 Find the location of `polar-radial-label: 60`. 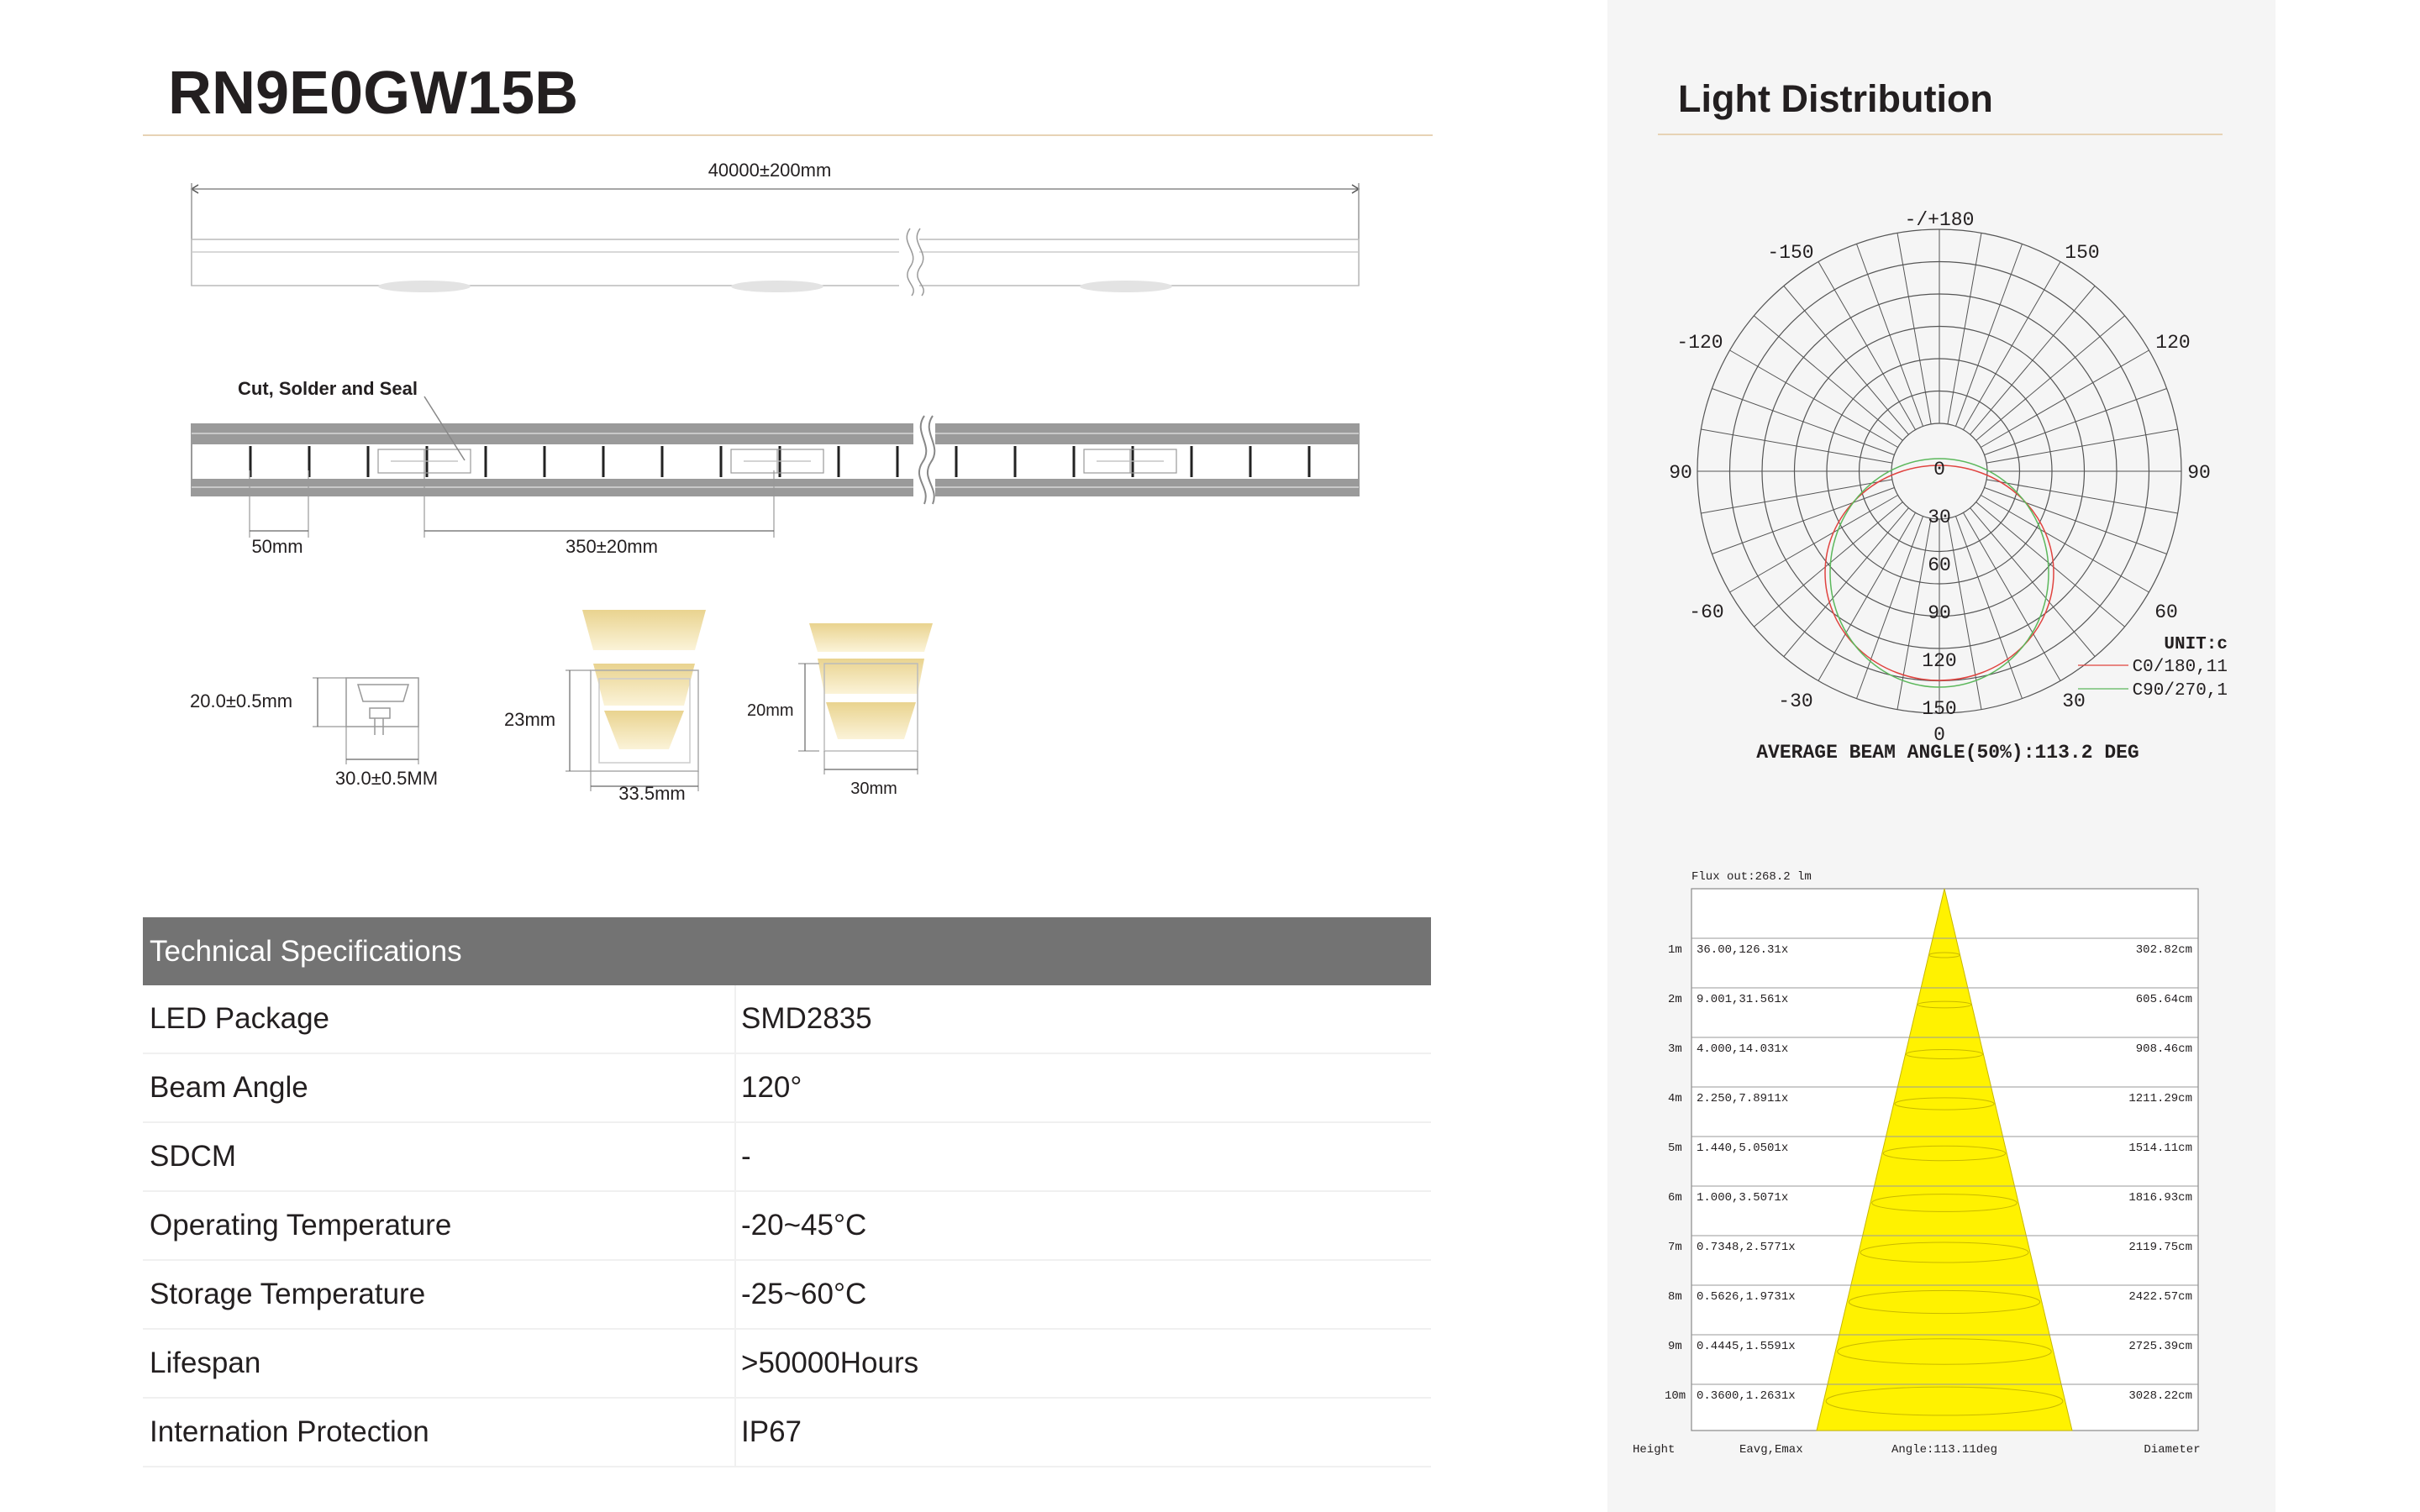

polar-radial-label: 60 is located at coordinates (1939, 565).